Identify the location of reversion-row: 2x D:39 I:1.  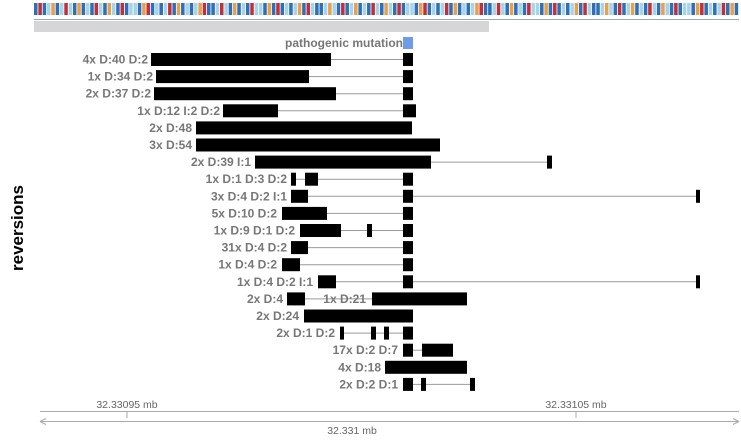
(371, 162).